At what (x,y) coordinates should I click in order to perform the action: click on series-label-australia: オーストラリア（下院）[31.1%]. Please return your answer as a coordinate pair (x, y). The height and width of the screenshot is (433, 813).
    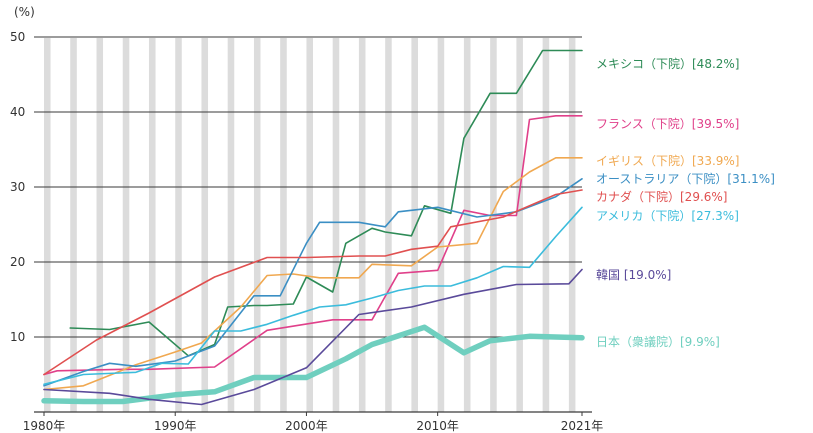
    Looking at the image, I should click on (685, 179).